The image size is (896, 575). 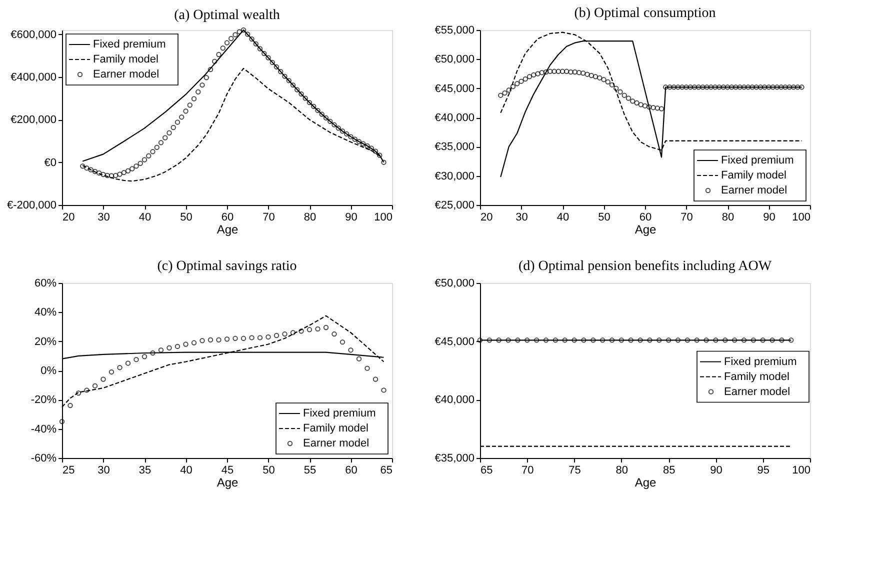 I want to click on x-tick-label: 25, so click(x=68, y=470).